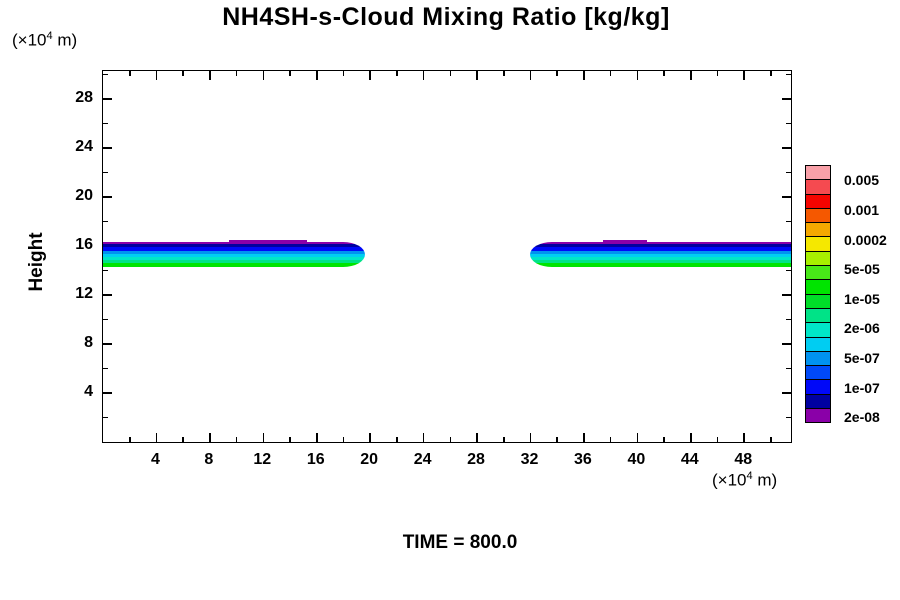  What do you see at coordinates (84, 294) in the screenshot?
I see `y-tick-label: 12` at bounding box center [84, 294].